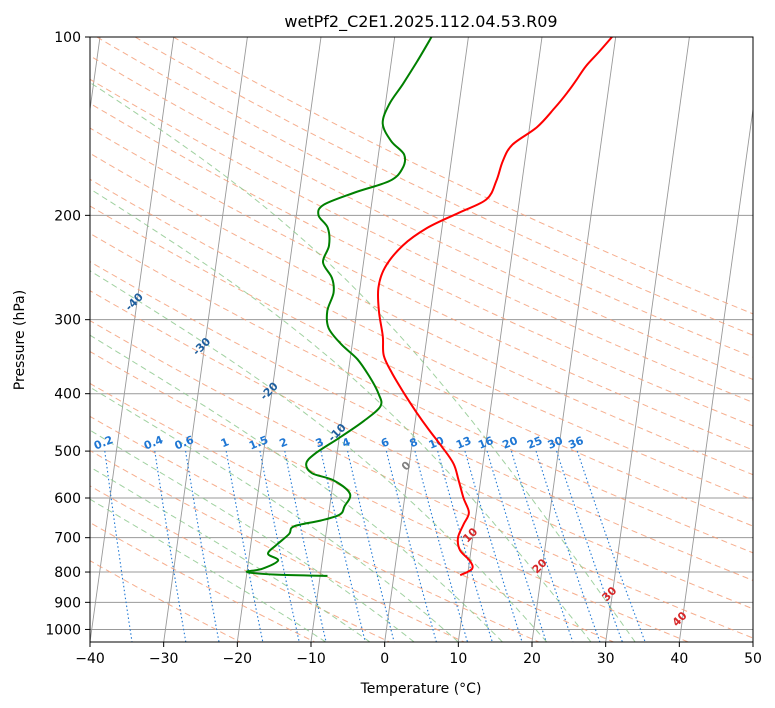 The image size is (775, 708). Describe the element at coordinates (510, 443) in the screenshot. I see `mixing-ratio-label: 20` at that location.